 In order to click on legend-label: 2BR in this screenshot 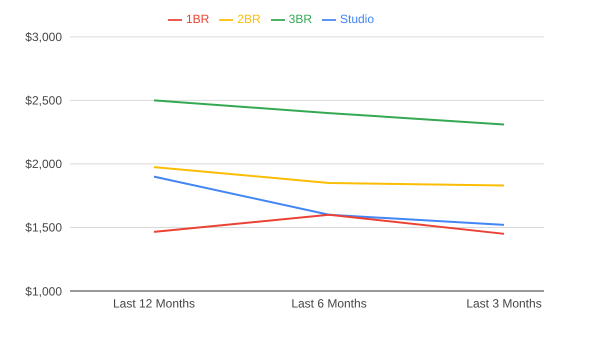, I will do `click(249, 19)`.